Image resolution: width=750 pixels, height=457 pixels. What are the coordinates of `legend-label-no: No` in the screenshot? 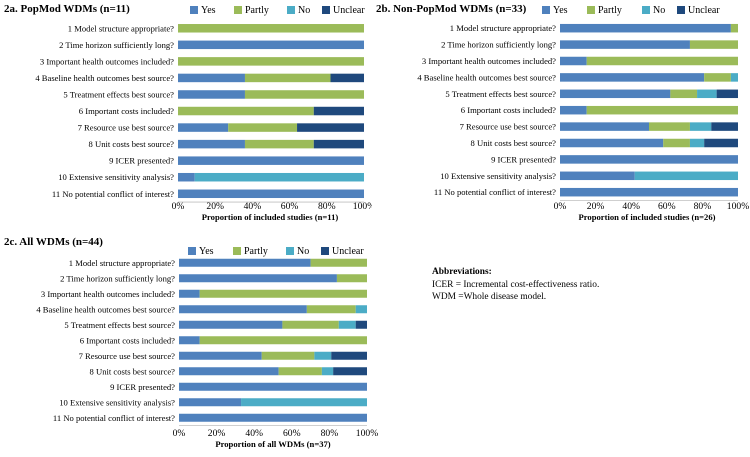 It's located at (303, 251).